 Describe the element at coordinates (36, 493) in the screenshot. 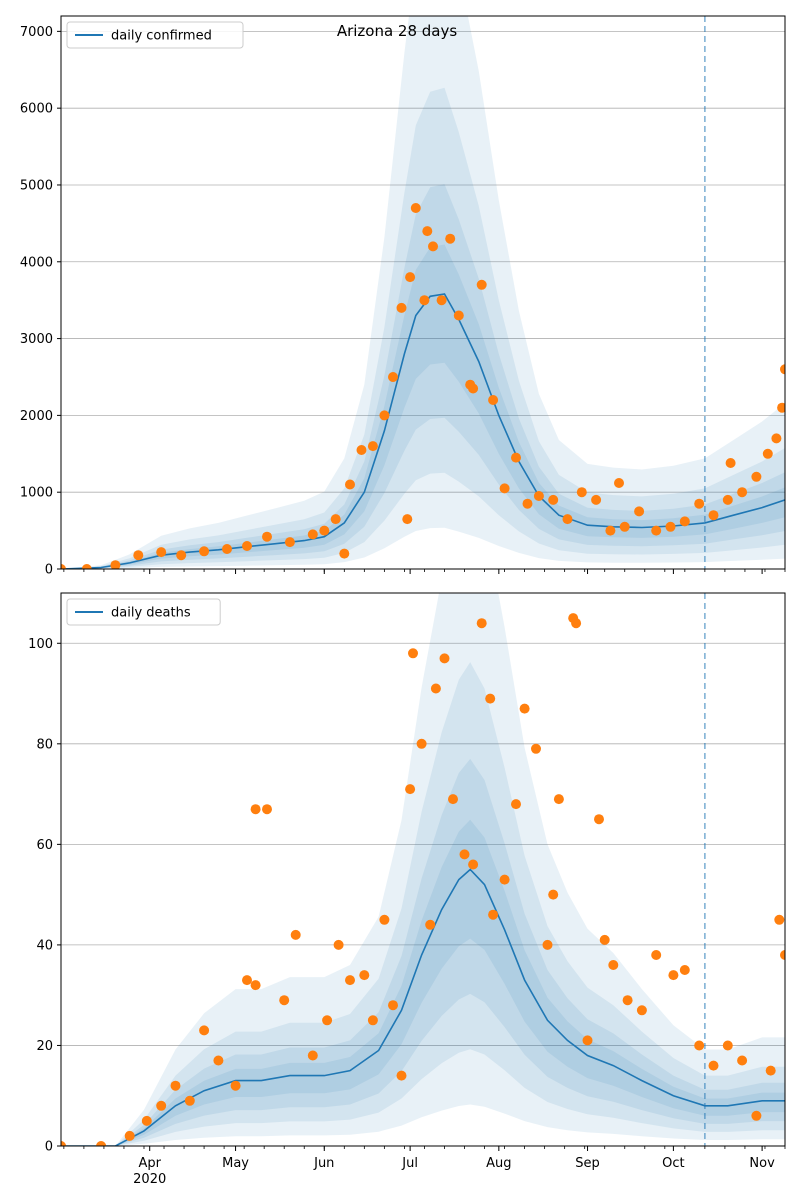

I see `y-tick-label: 1000` at that location.